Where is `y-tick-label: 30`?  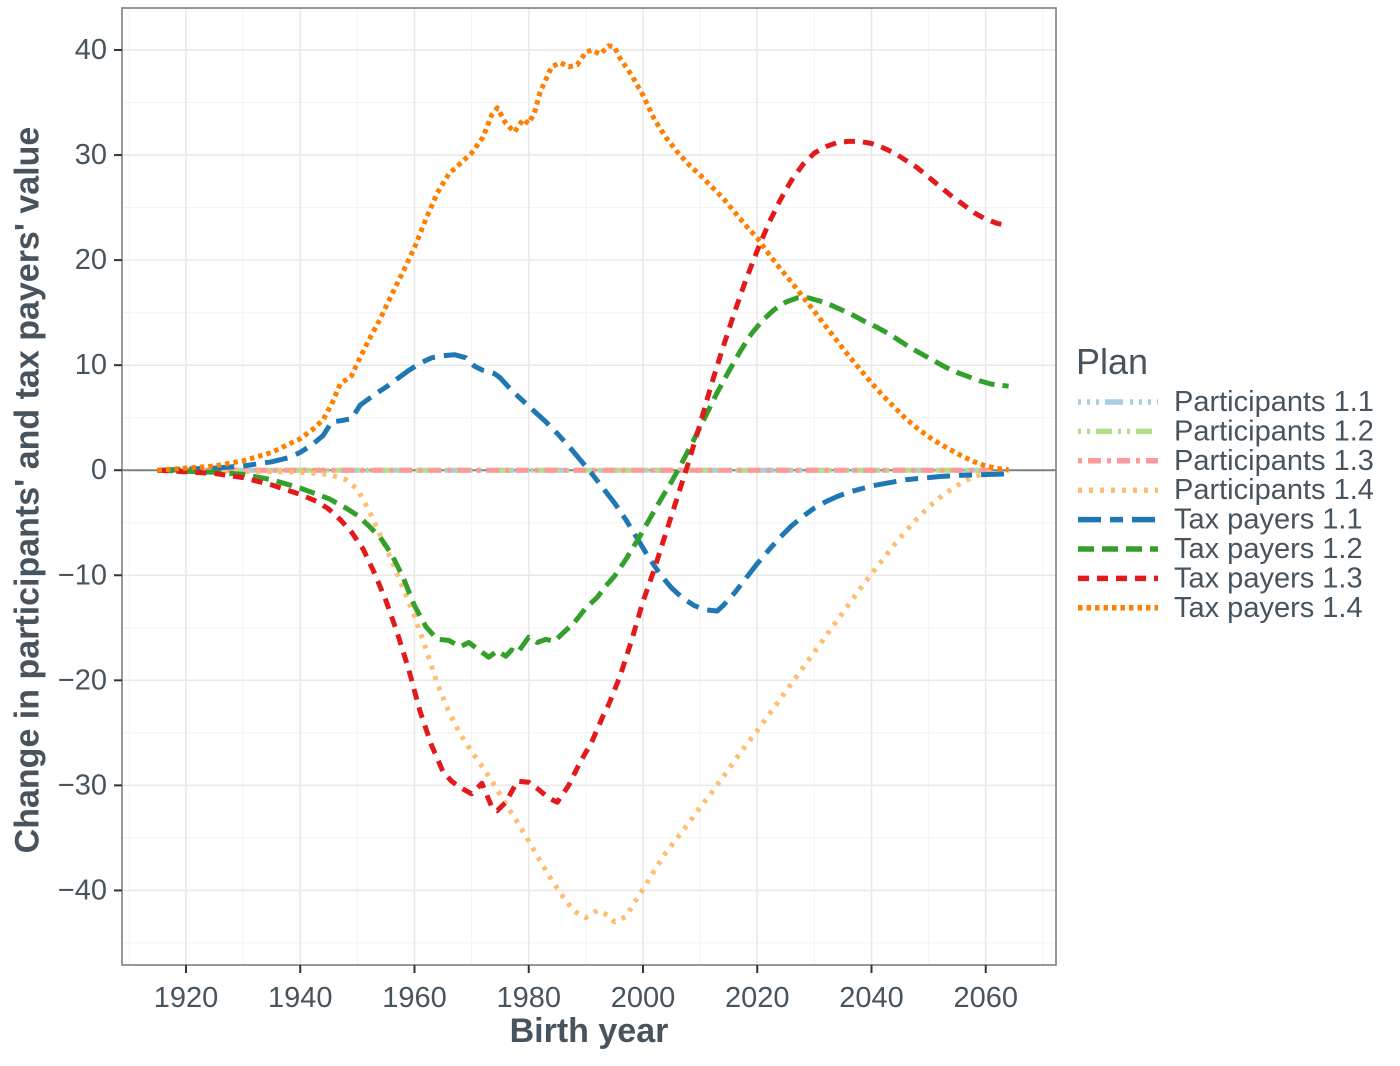 y-tick-label: 30 is located at coordinates (91, 155).